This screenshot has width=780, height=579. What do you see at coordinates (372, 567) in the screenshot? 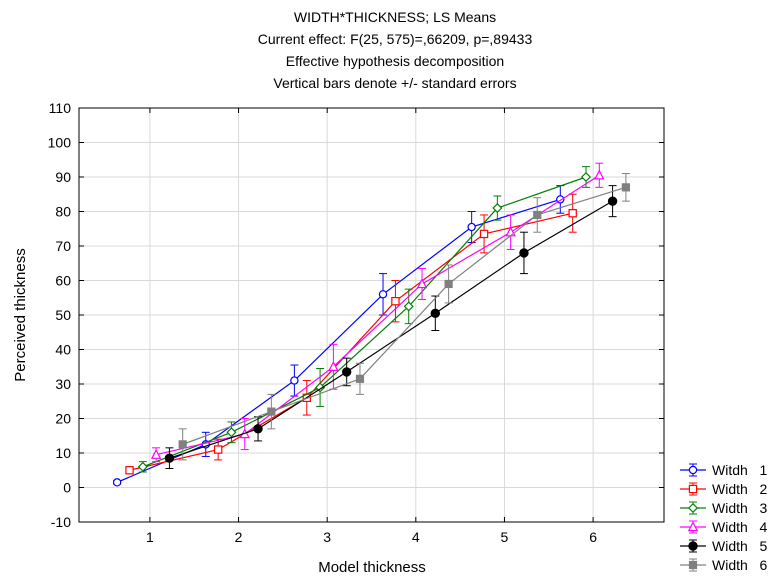
I see `x-axis-label: Model thickness` at bounding box center [372, 567].